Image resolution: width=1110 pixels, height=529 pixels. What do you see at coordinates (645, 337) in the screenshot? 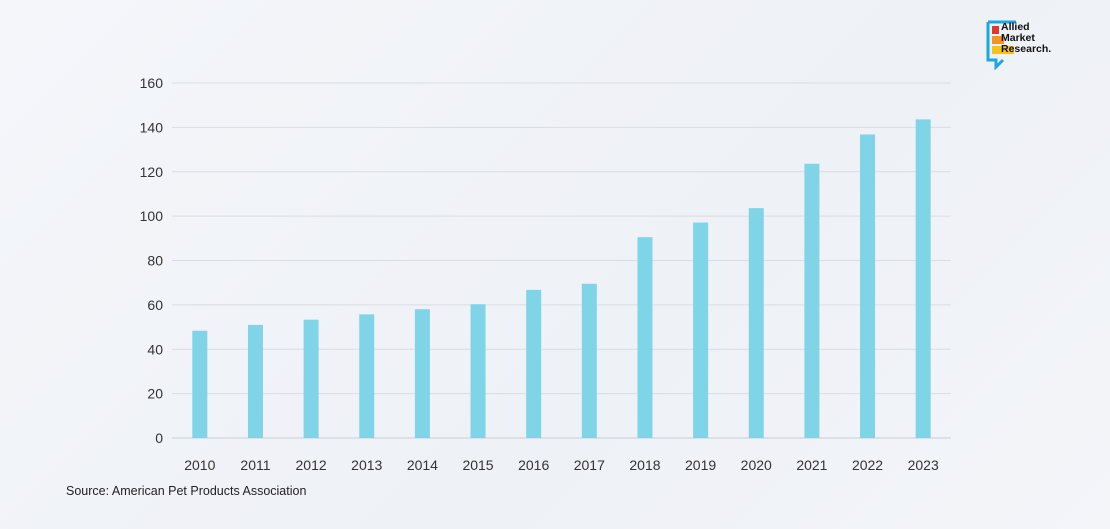
I see `bar-2018` at bounding box center [645, 337].